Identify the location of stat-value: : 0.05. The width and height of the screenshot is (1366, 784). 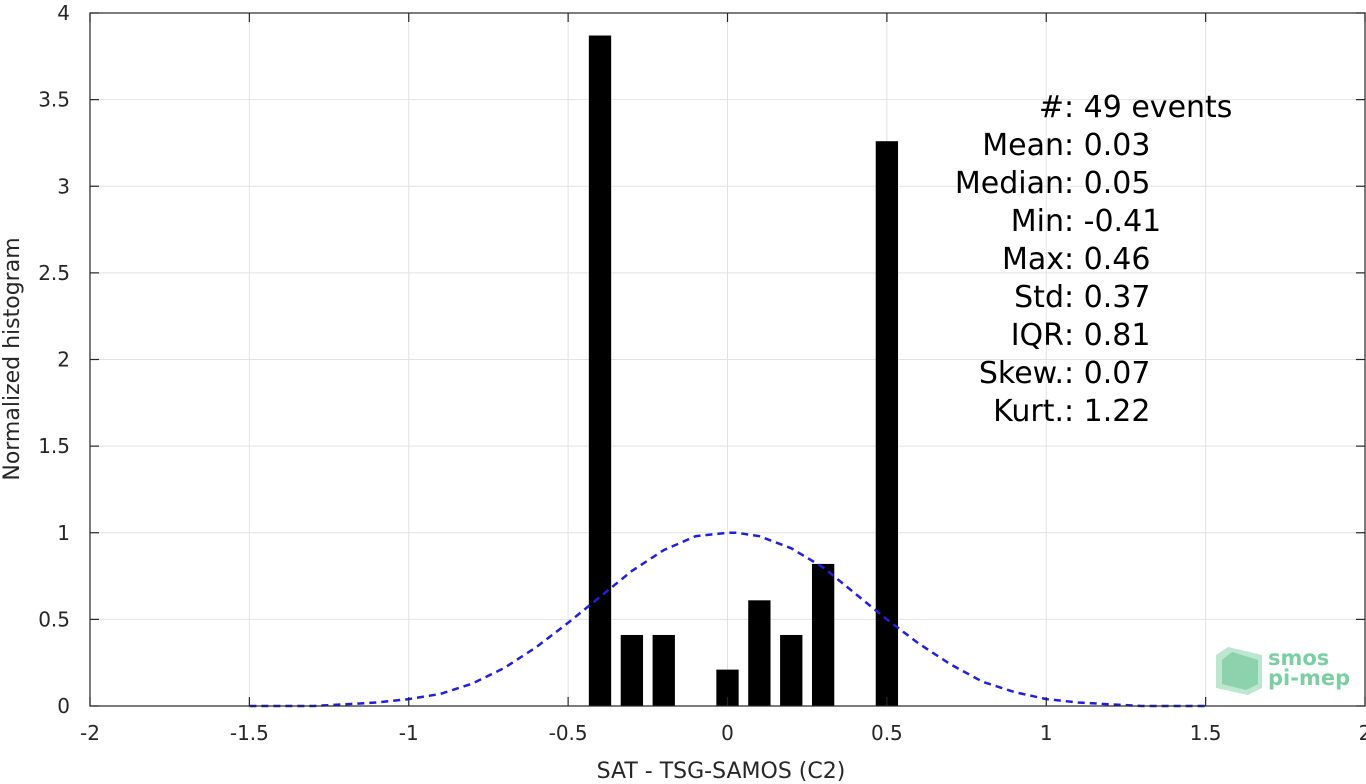
(1107, 183).